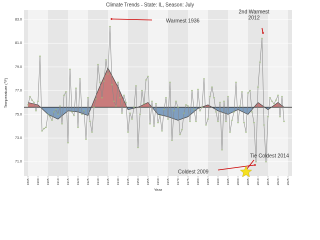 This screenshot has height=240, width=320. I want to click on annotation: Coldest 2009, so click(193, 172).